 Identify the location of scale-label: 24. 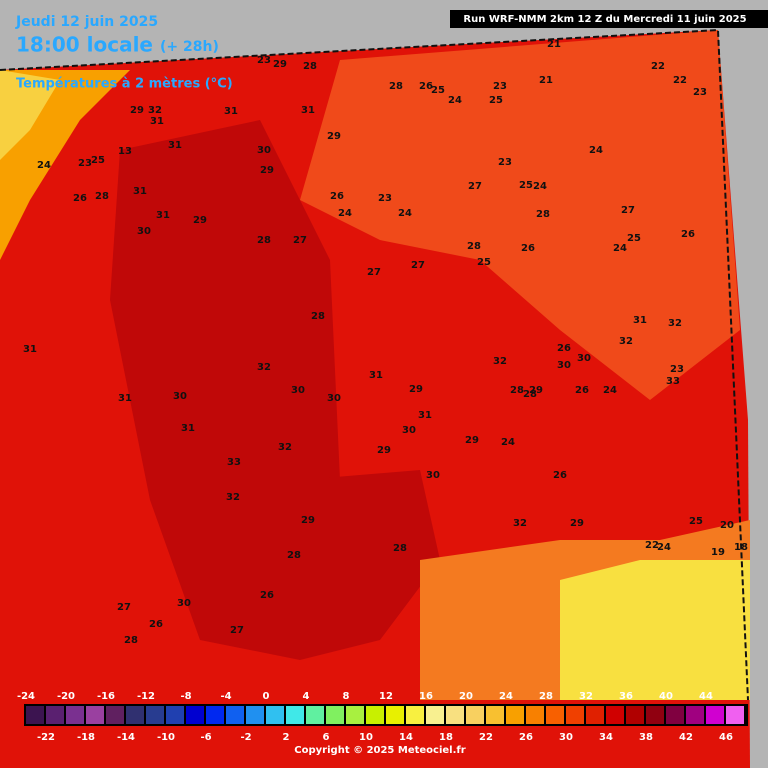
(506, 696).